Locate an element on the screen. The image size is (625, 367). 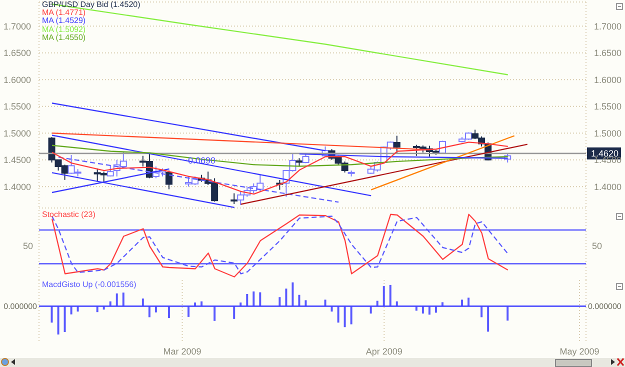
text: MA (1.4550) is located at coordinates (64, 37).